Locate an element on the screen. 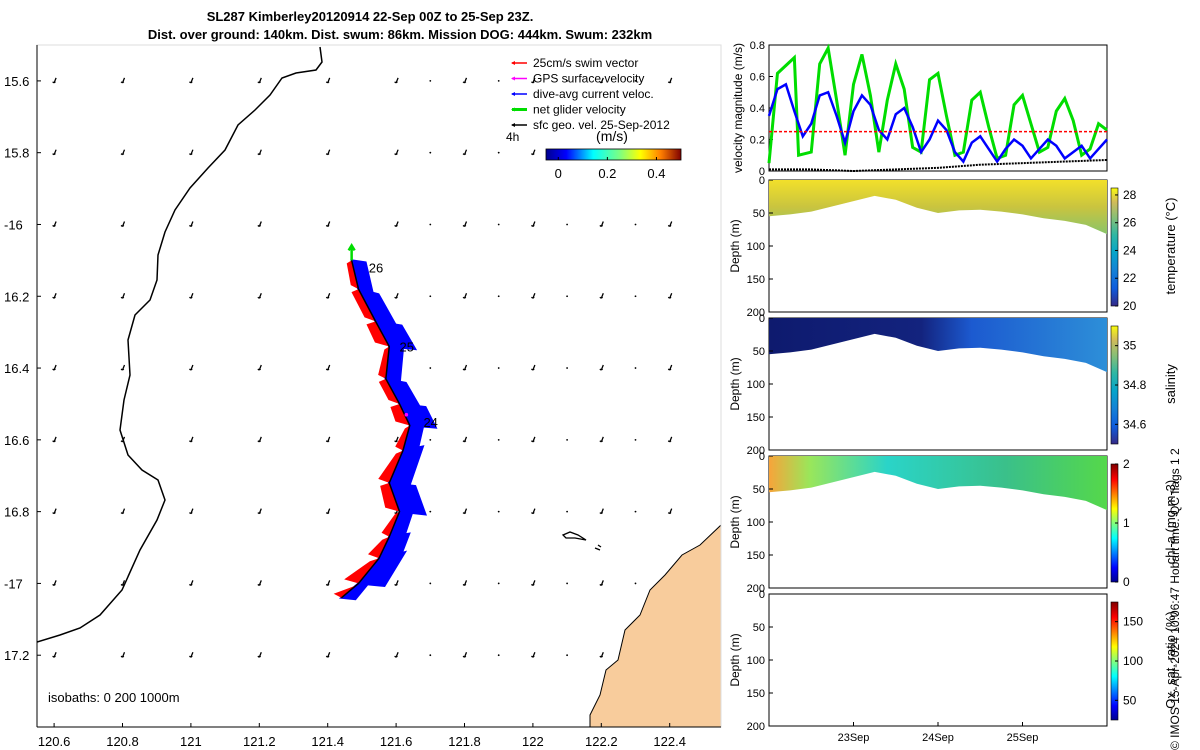  colorbar-tick-label: 35 is located at coordinates (1130, 346).